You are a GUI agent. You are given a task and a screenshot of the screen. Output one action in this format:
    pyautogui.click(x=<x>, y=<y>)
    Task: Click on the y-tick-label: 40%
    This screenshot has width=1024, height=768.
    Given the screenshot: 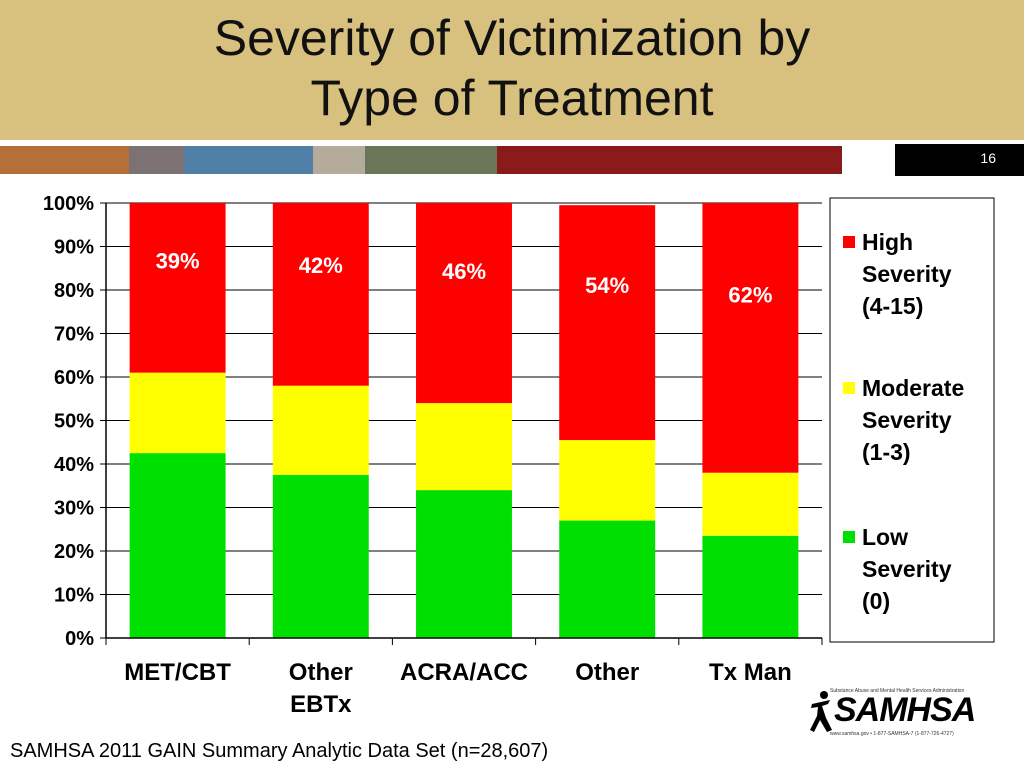 What is the action you would take?
    pyautogui.click(x=74, y=465)
    